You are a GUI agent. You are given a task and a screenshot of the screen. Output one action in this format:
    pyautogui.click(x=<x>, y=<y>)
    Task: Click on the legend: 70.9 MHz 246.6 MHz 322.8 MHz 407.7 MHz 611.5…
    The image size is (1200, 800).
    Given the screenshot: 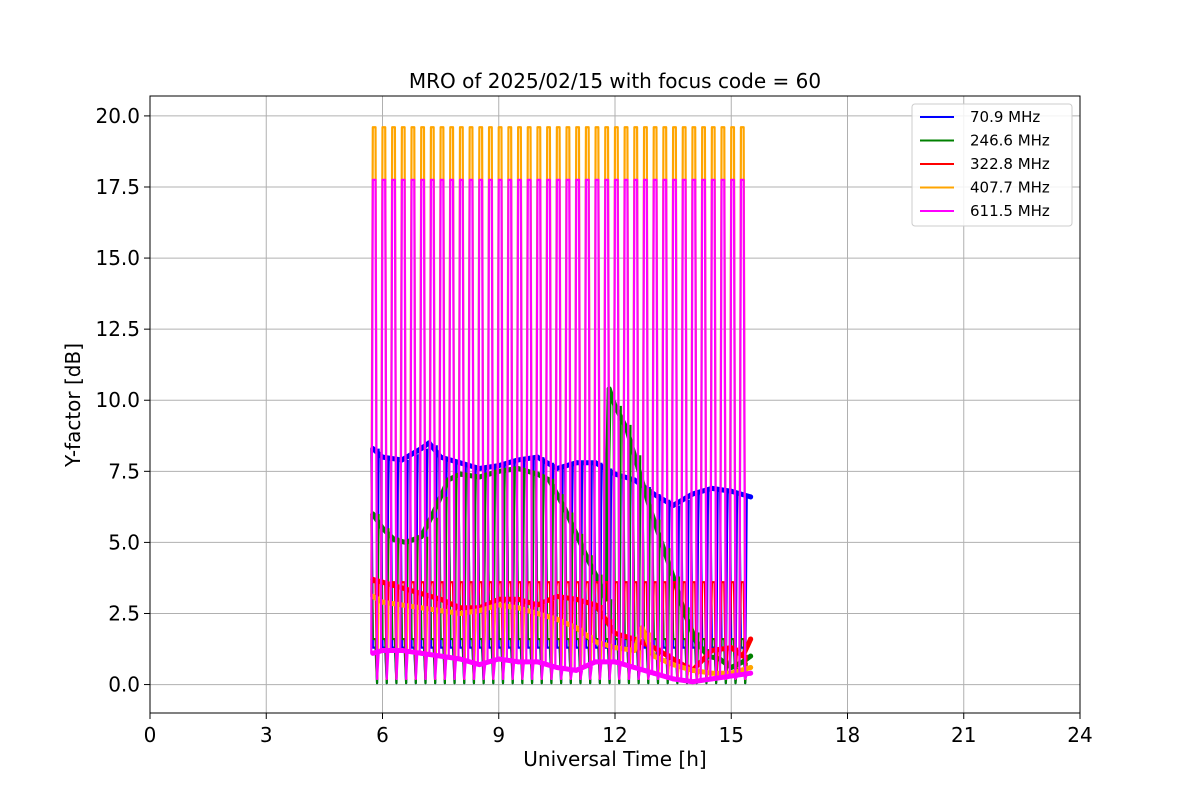 What is the action you would take?
    pyautogui.click(x=992, y=165)
    